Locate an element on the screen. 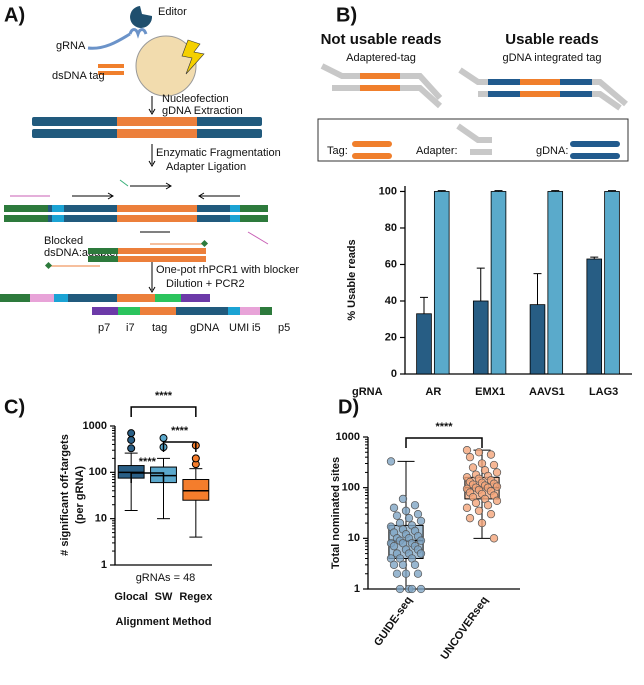 The image size is (644, 685). x-axis-label: Alignment Method is located at coordinates (164, 622).